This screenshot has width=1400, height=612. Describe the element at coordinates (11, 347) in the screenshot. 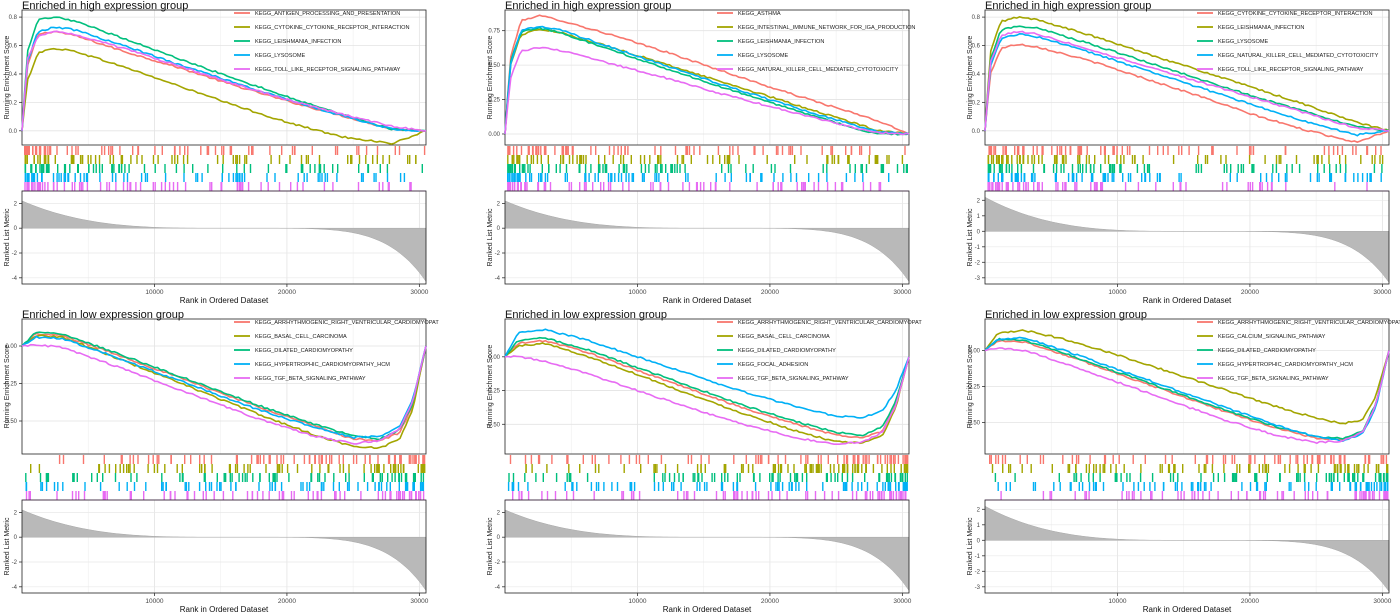

I see `es-tick-label: 0.00` at that location.